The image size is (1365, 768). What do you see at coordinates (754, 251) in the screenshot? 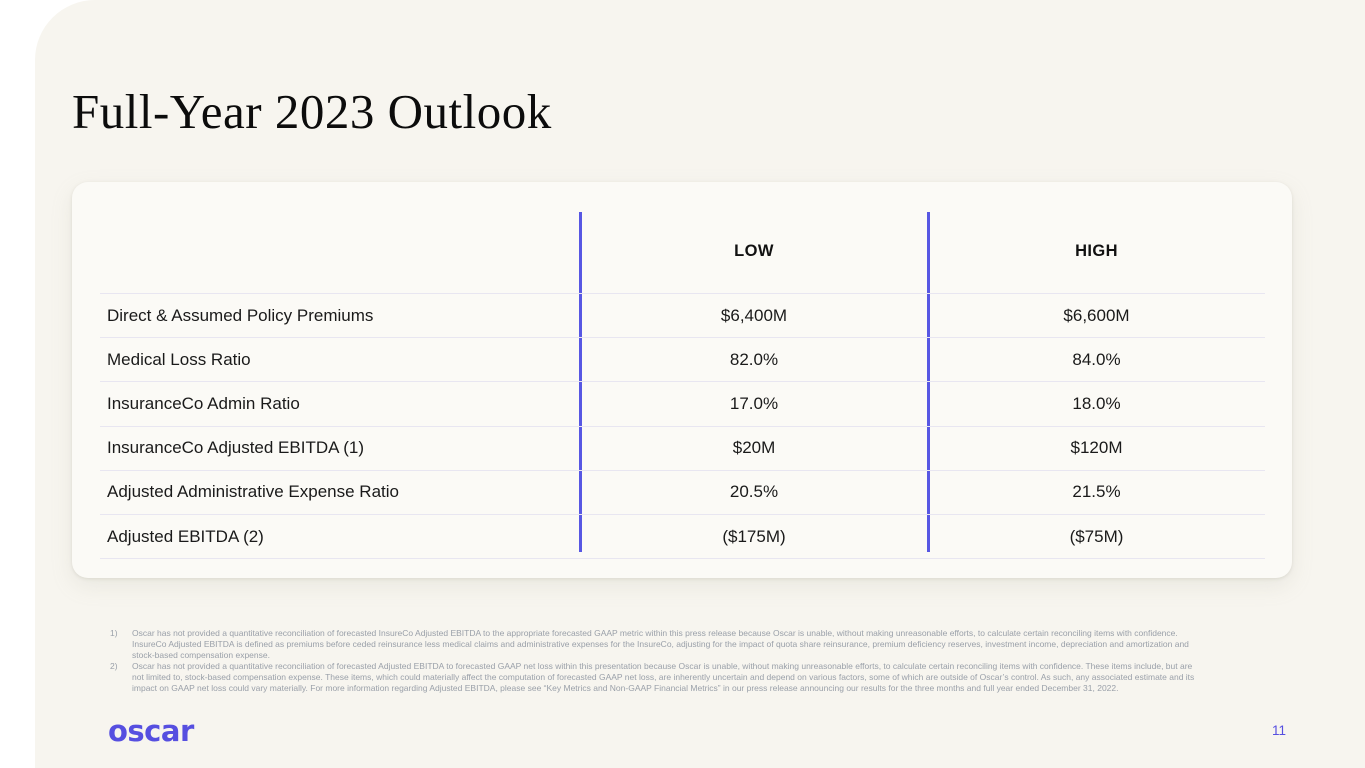
I see `header-low: LOW` at bounding box center [754, 251].